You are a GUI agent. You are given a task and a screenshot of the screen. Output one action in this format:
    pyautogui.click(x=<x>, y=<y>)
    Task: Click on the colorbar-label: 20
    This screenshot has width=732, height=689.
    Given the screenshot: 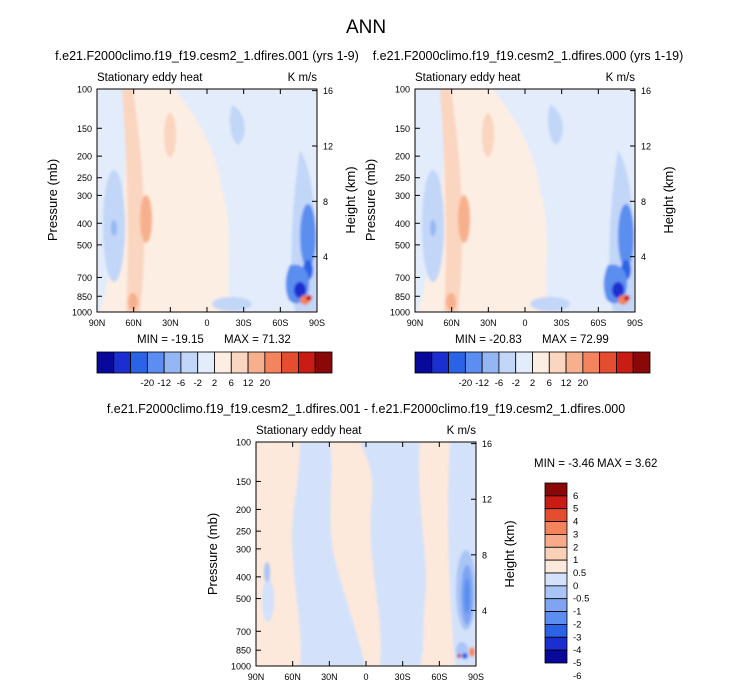 What is the action you would take?
    pyautogui.click(x=265, y=383)
    